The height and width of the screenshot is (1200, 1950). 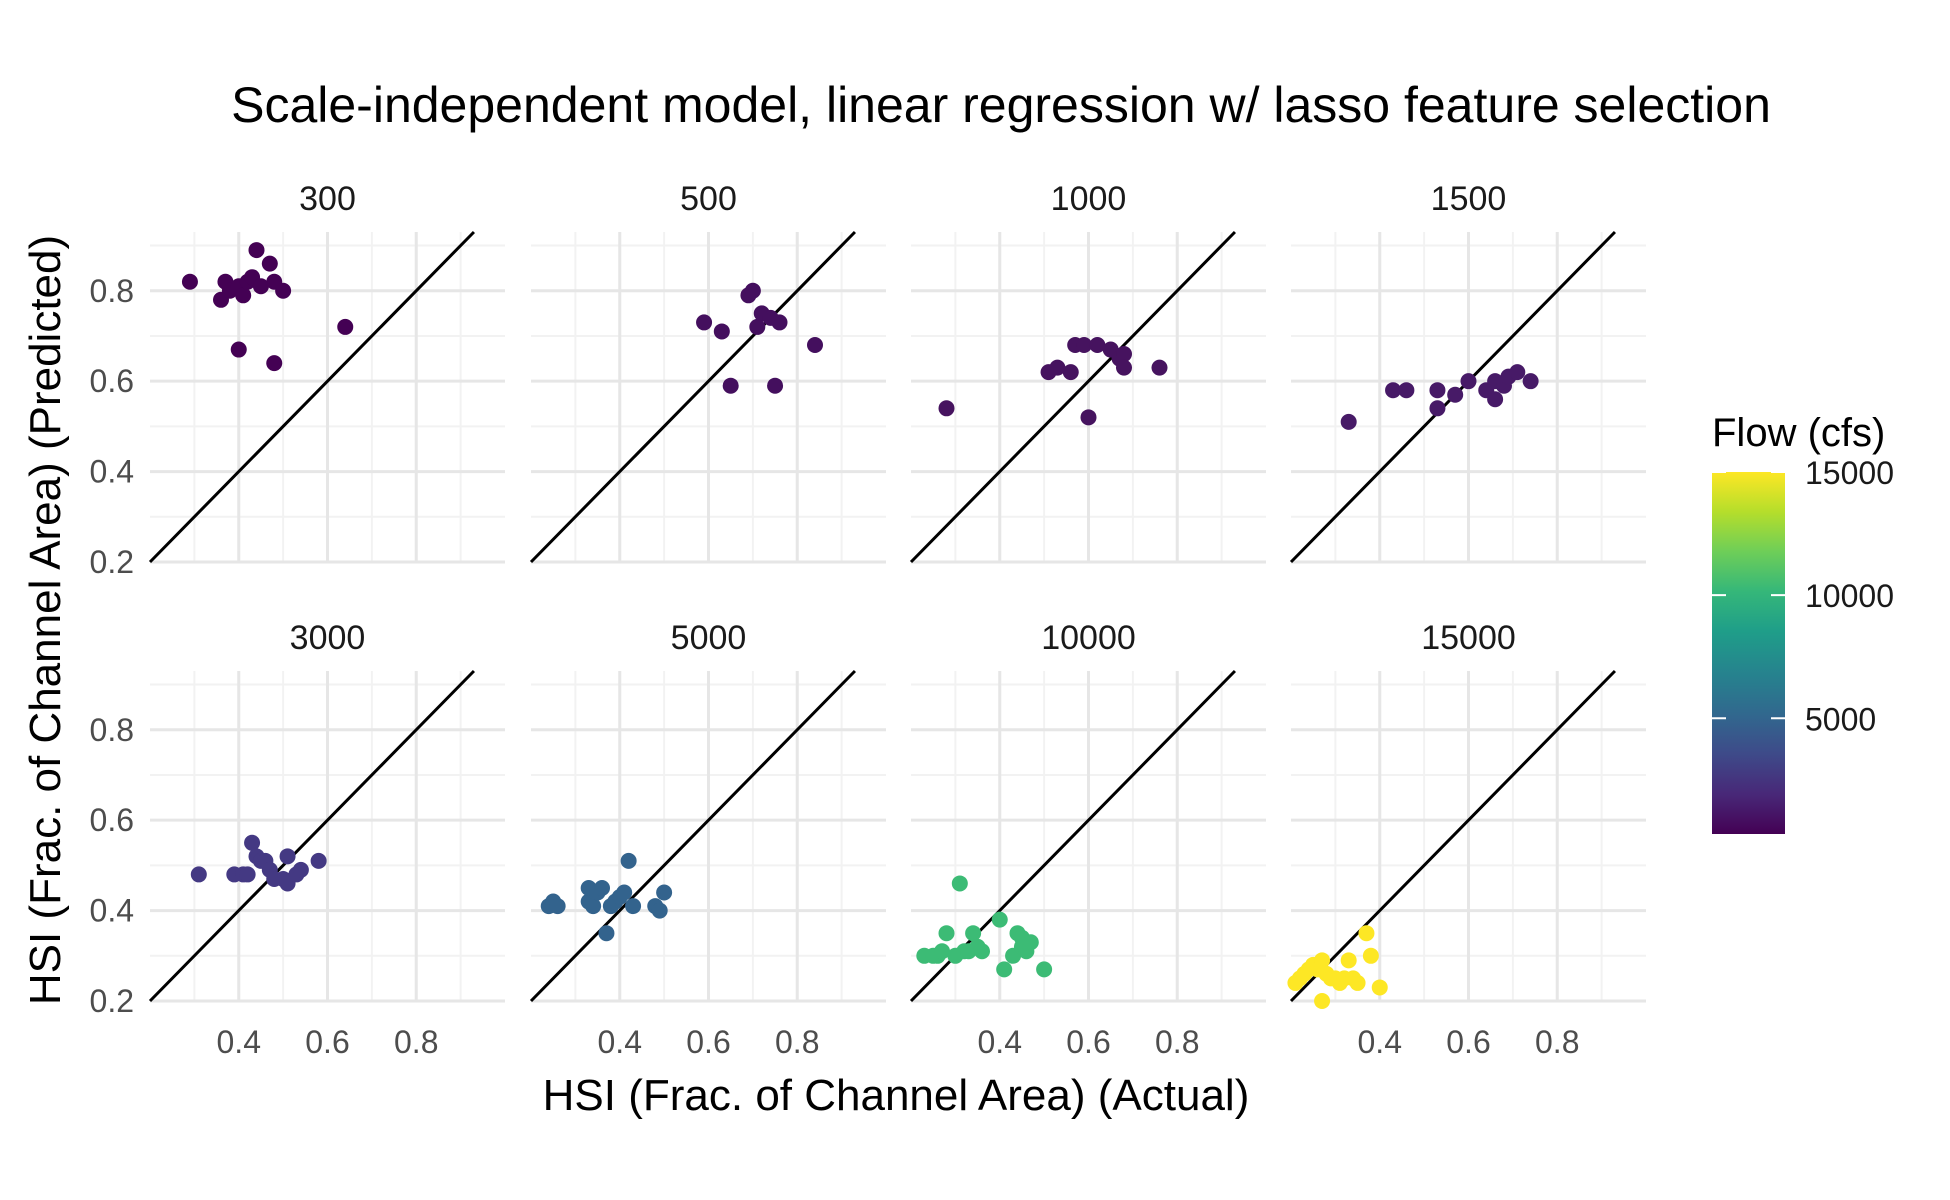 I want to click on facet-panel: 300 0.2 0.4 0.6 0.8, so click(x=297, y=380).